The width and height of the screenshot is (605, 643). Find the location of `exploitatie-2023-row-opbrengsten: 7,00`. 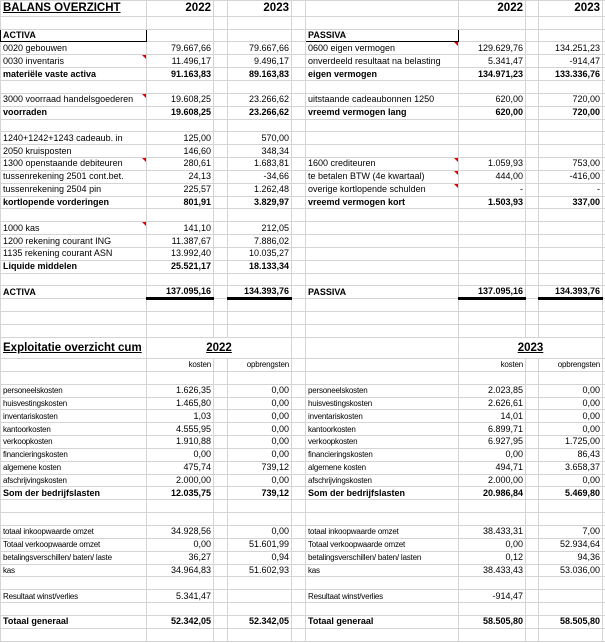

exploitatie-2023-row-opbrengsten: 7,00 is located at coordinates (570, 531).